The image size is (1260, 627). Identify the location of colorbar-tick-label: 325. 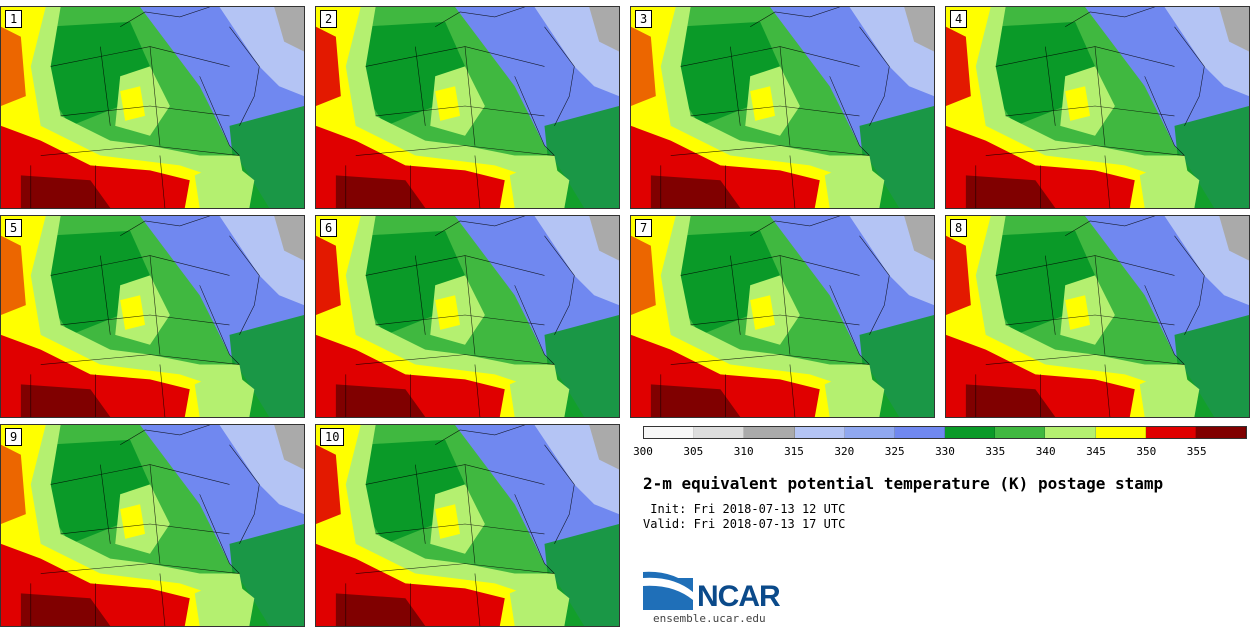
(894, 451).